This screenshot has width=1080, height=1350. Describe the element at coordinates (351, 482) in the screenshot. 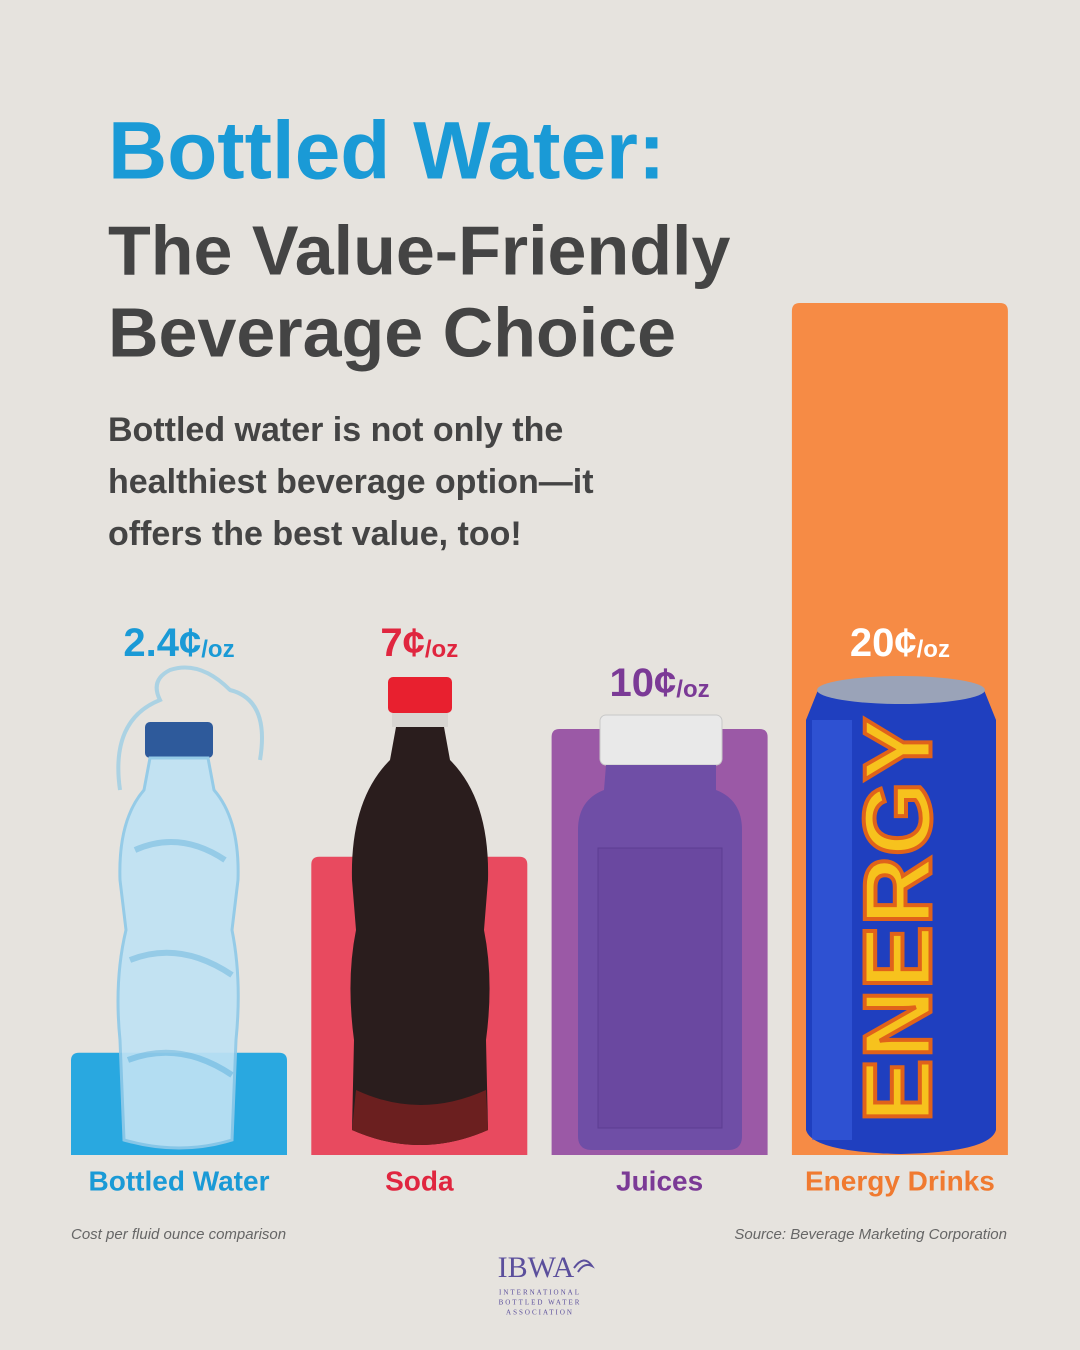

I see `description: healthiest beverage option—it` at that location.